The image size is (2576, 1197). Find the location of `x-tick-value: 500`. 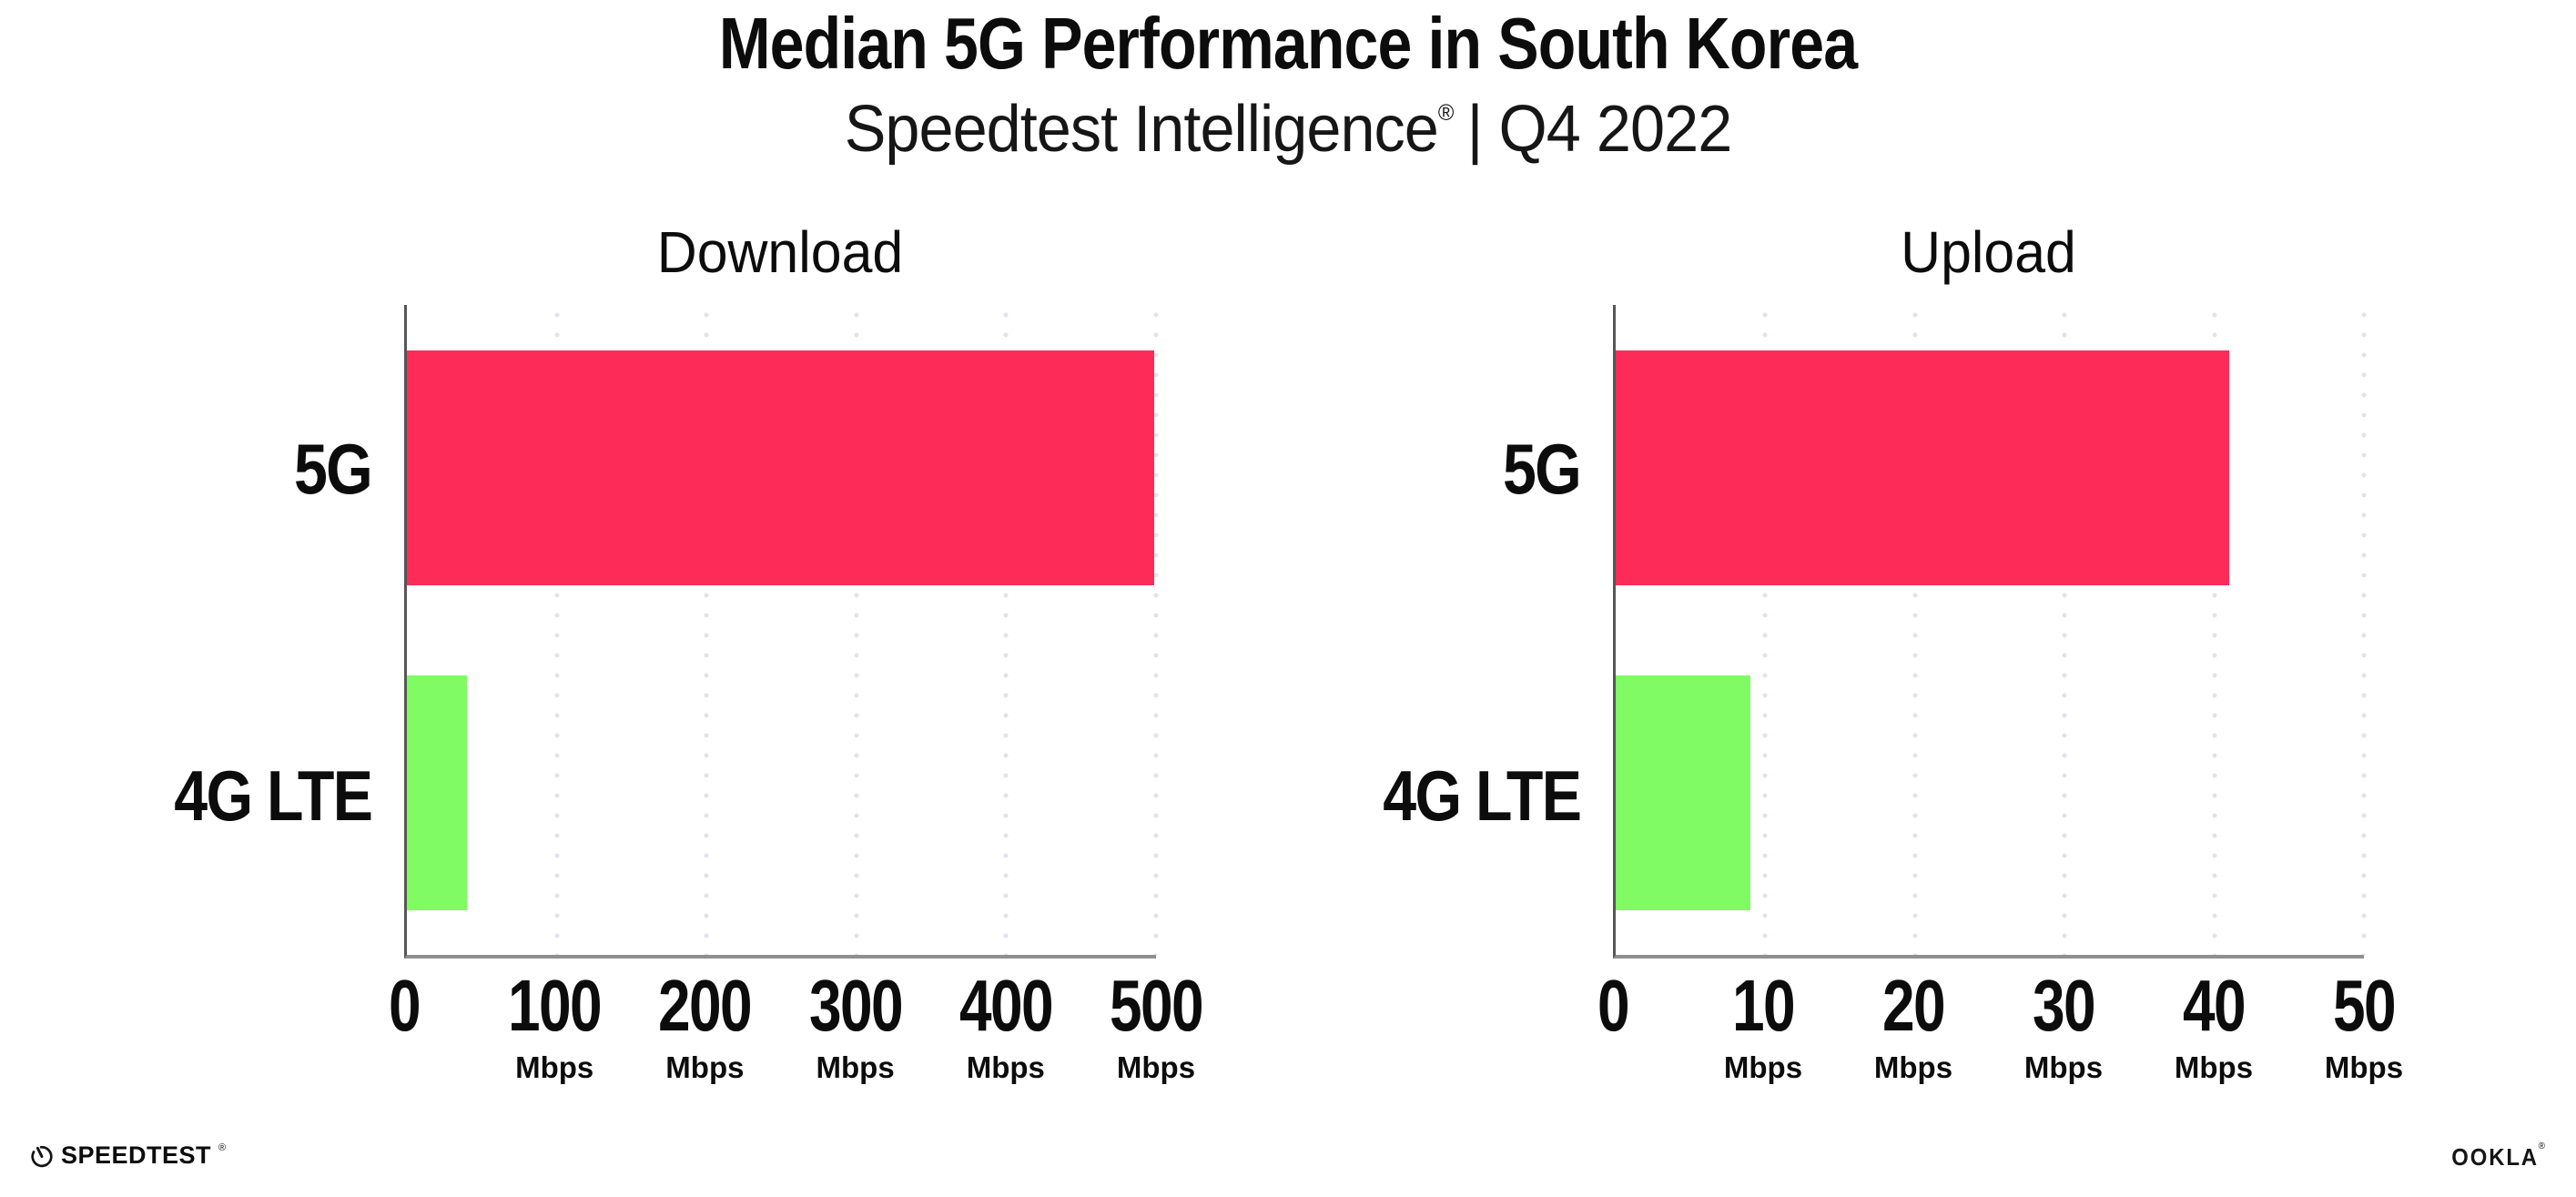

x-tick-value: 500 is located at coordinates (1157, 1005).